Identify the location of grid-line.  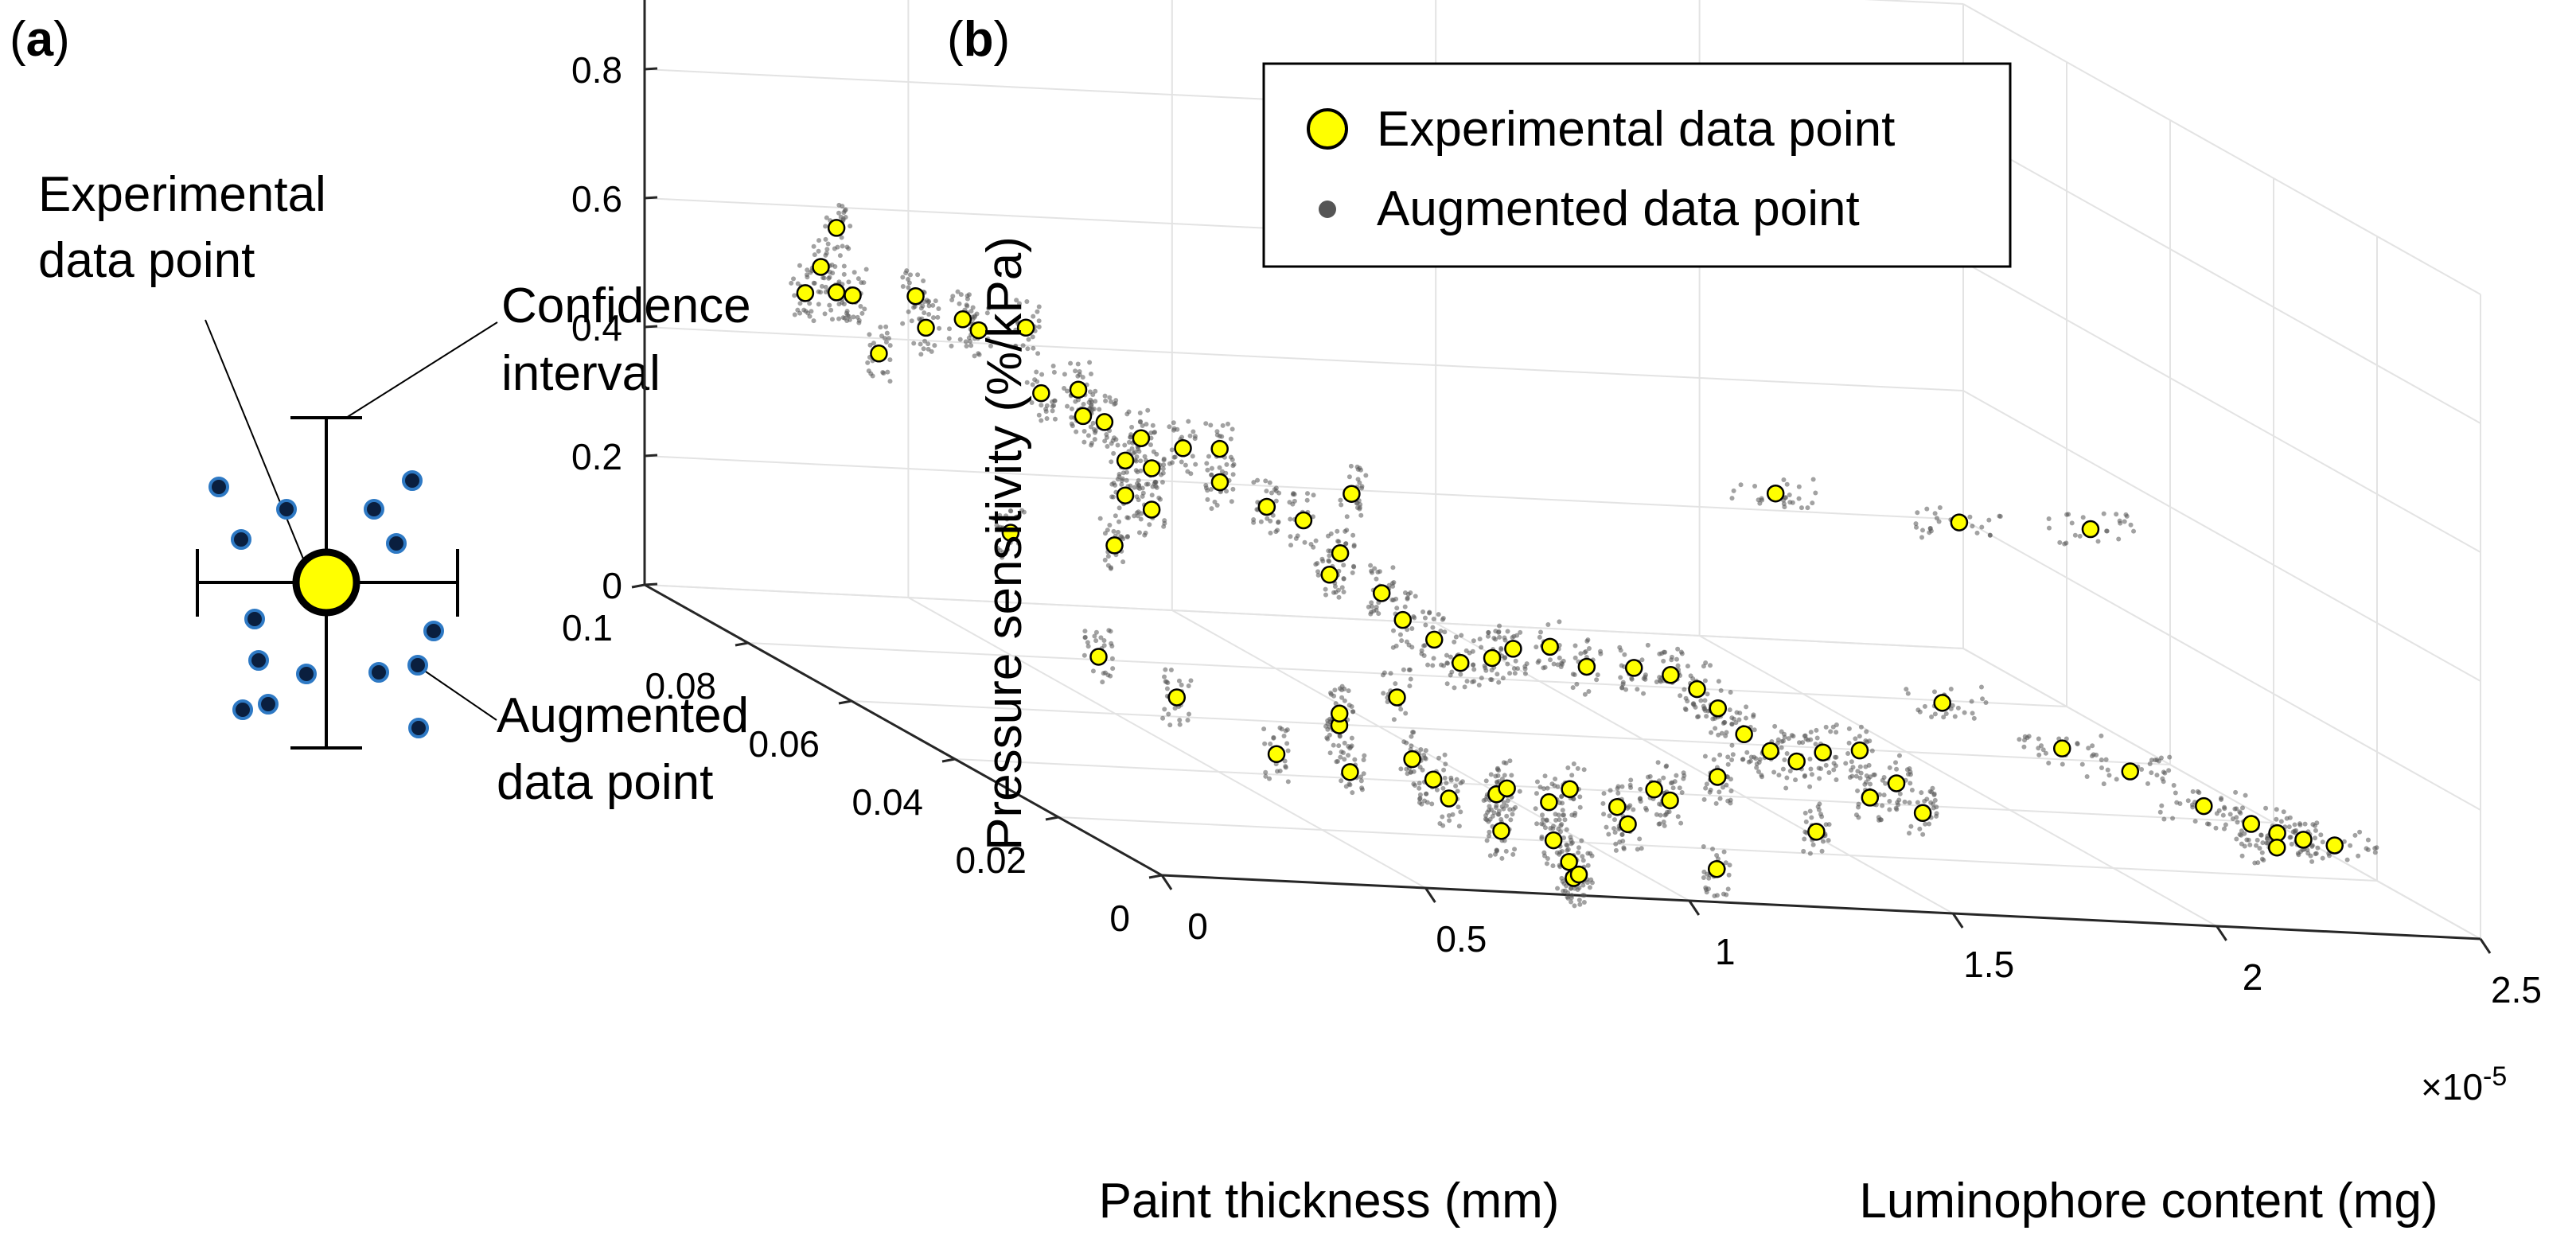
(1718, 849).